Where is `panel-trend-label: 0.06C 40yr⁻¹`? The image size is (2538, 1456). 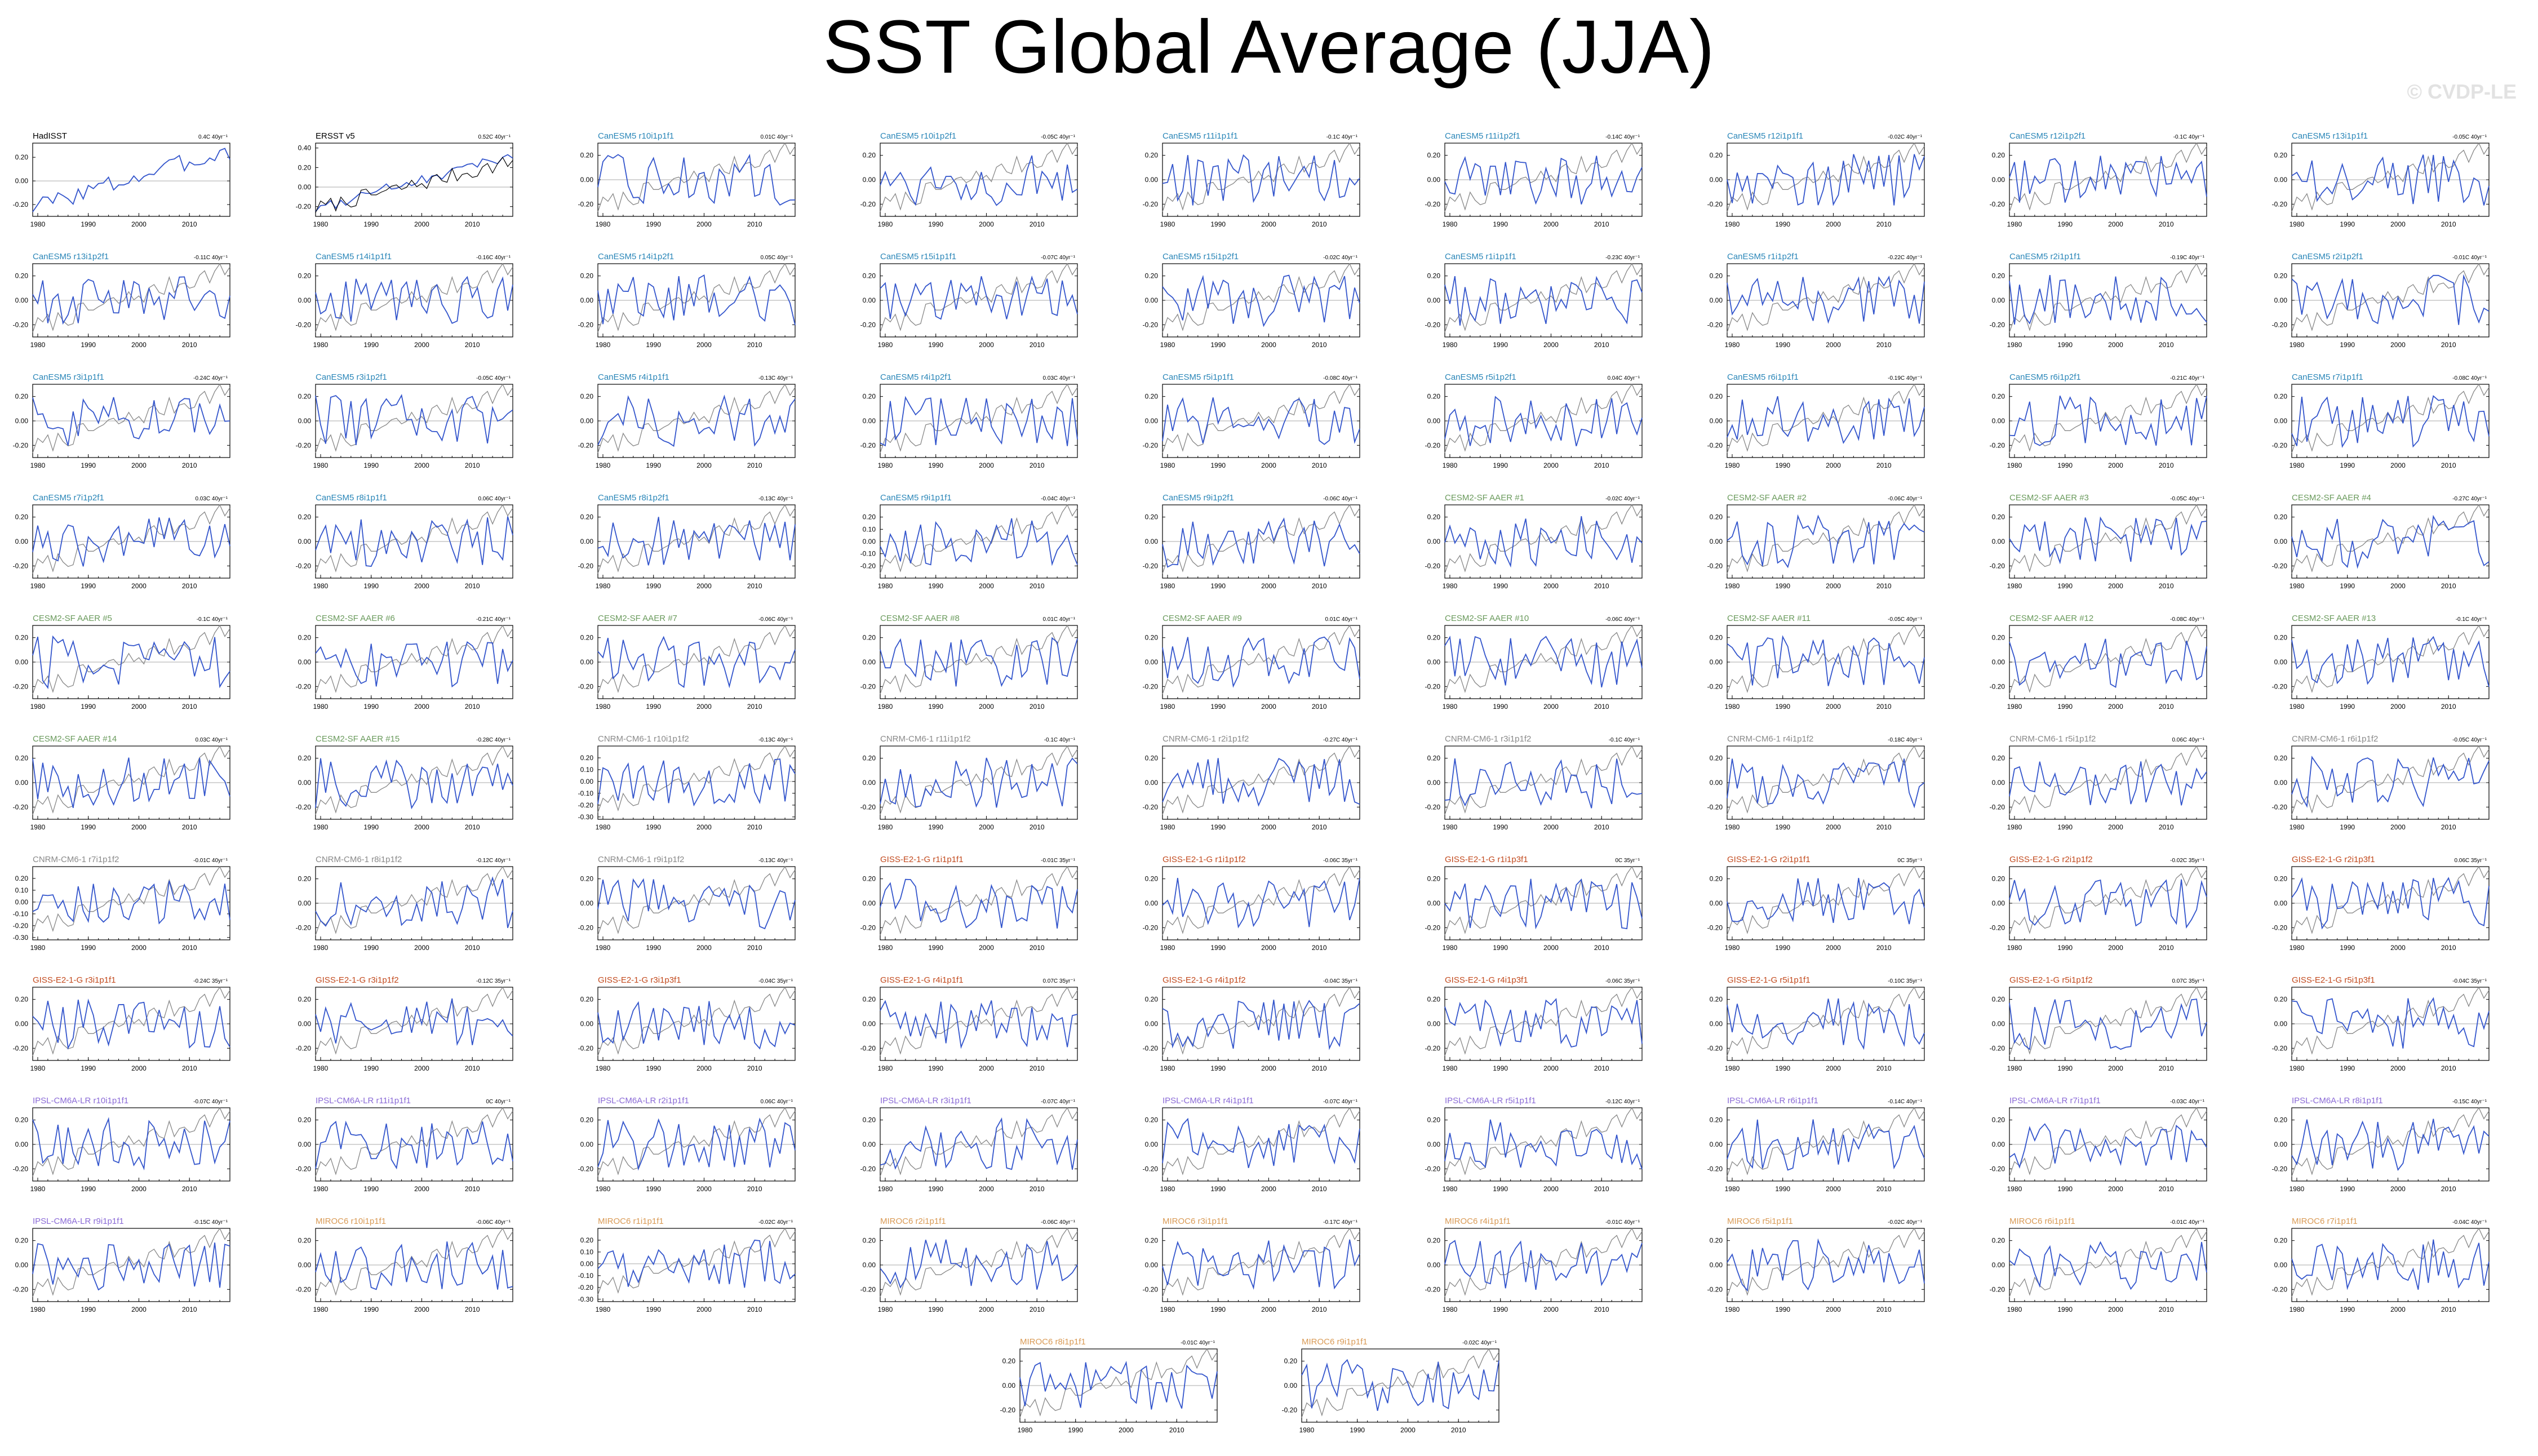
panel-trend-label: 0.06C 40yr⁻¹ is located at coordinates (2188, 740).